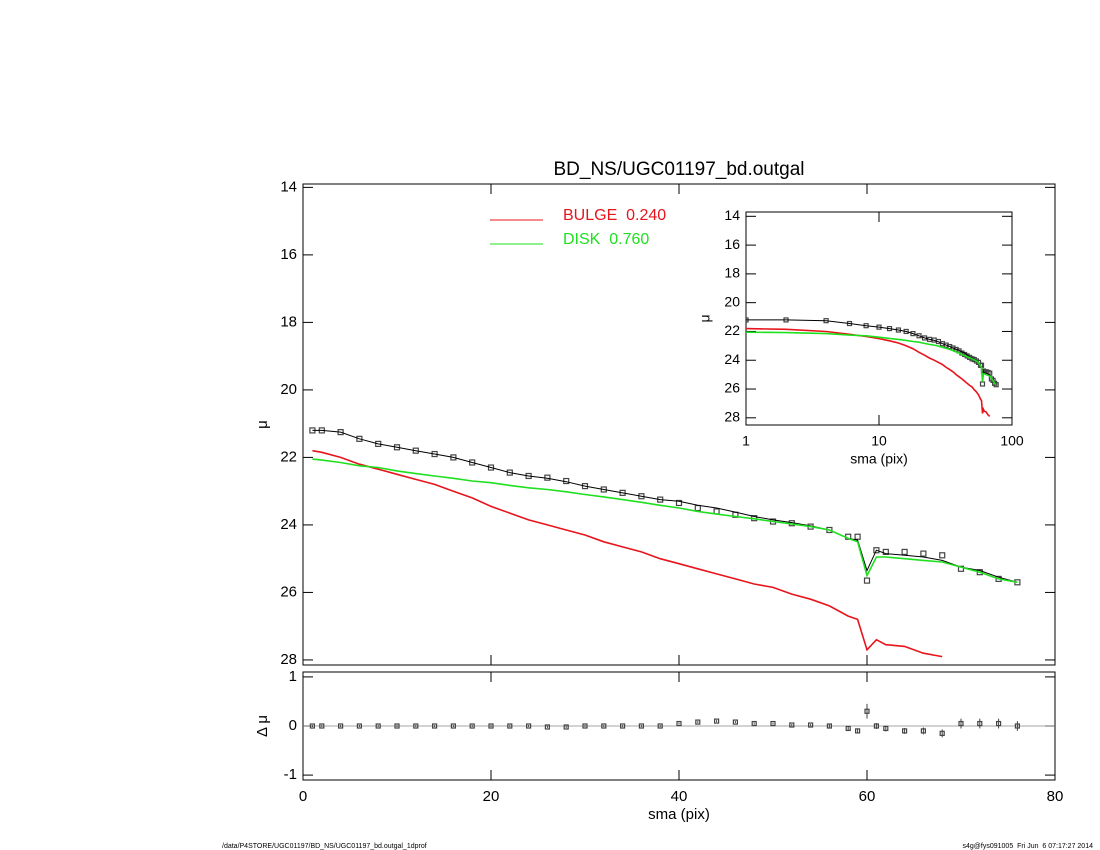 Image resolution: width=1100 pixels, height=850 pixels. I want to click on x-tick-label: 1, so click(746, 441).